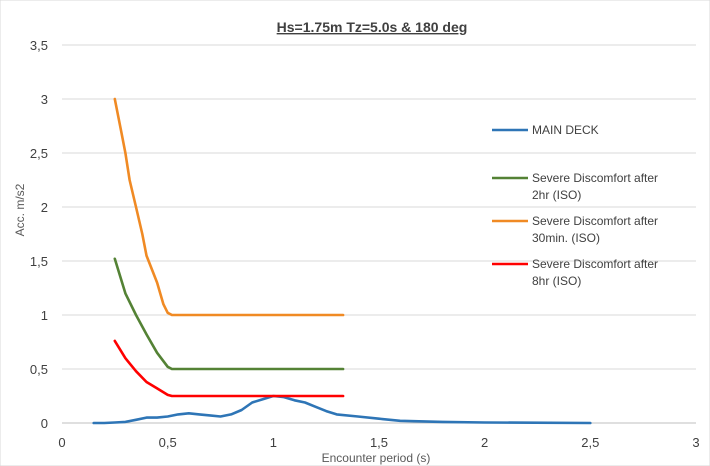  I want to click on x-tick-label: 1,5, so click(379, 442).